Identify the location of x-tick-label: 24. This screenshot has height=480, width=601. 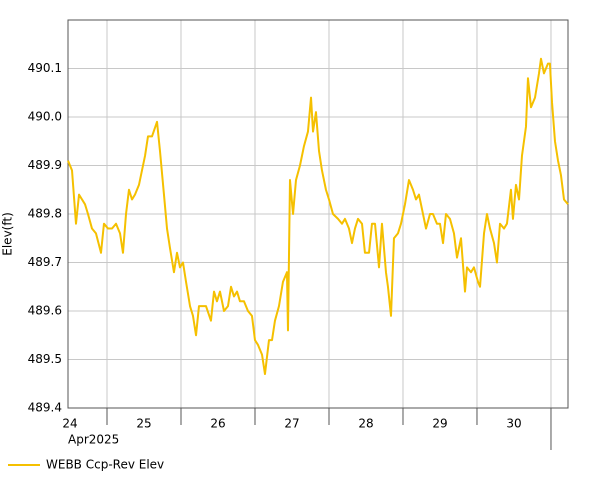
(69, 424).